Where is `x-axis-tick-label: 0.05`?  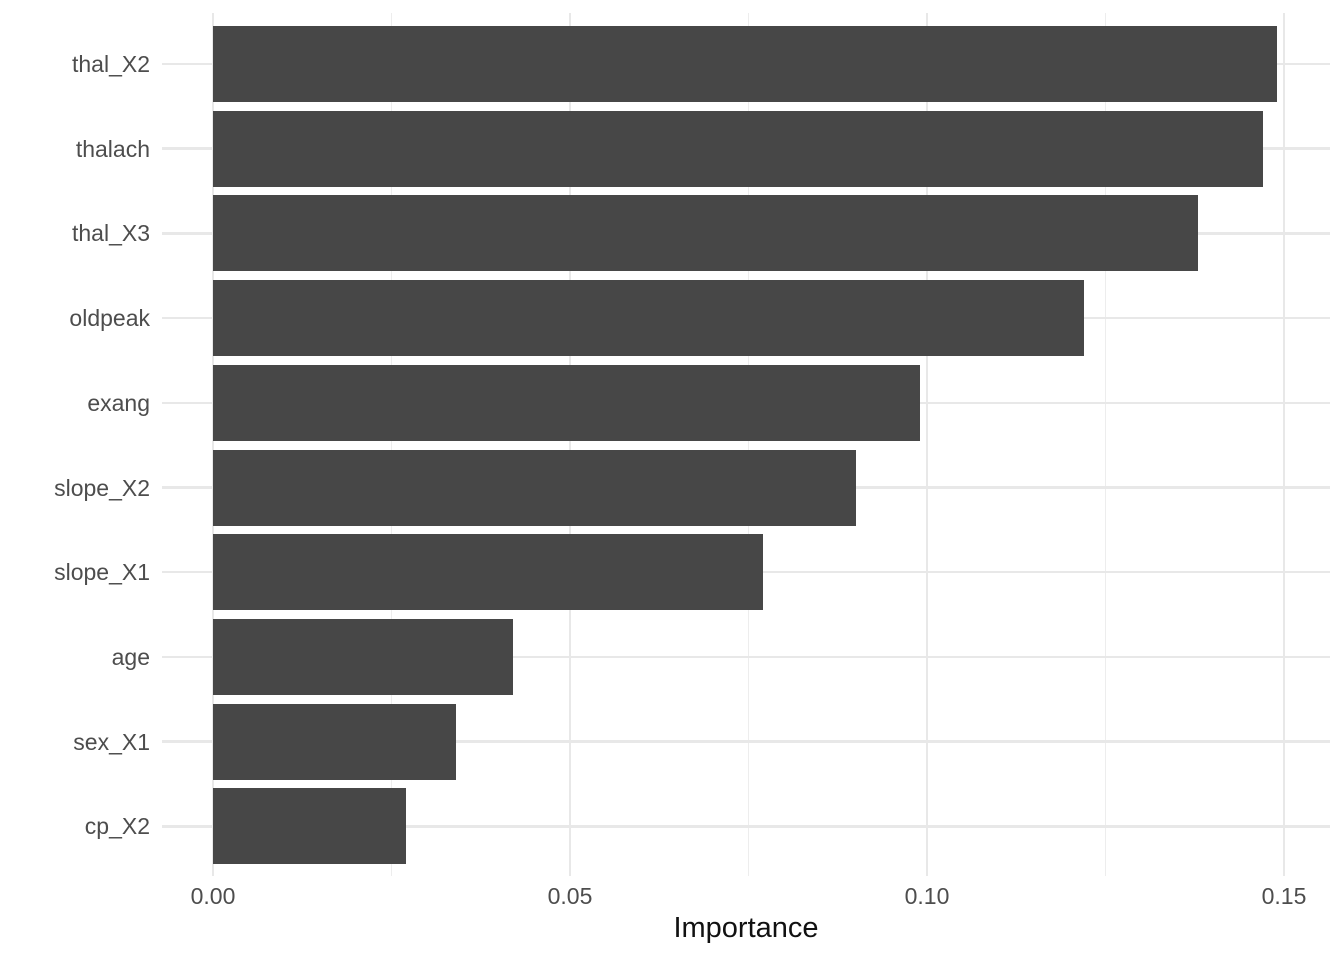
x-axis-tick-label: 0.05 is located at coordinates (570, 896).